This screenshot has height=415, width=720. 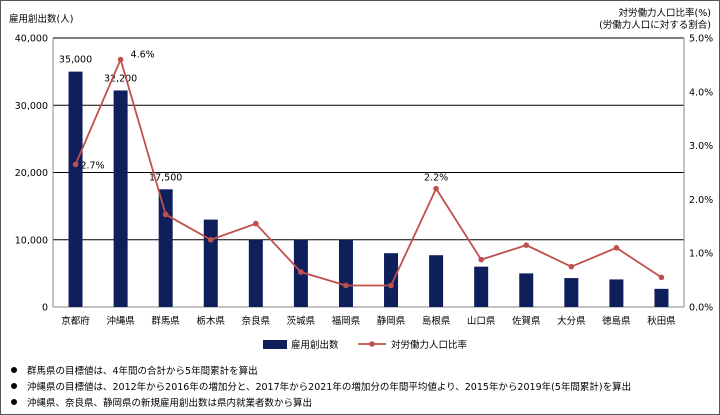 What do you see at coordinates (372, 344) in the screenshot?
I see `legend-line-marker` at bounding box center [372, 344].